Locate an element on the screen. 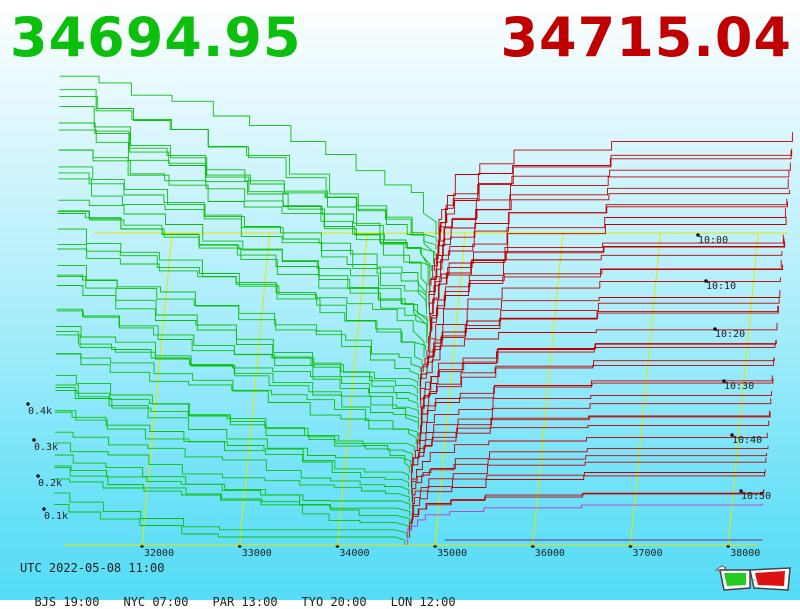  x-tick-label: 32000 is located at coordinates (159, 553).